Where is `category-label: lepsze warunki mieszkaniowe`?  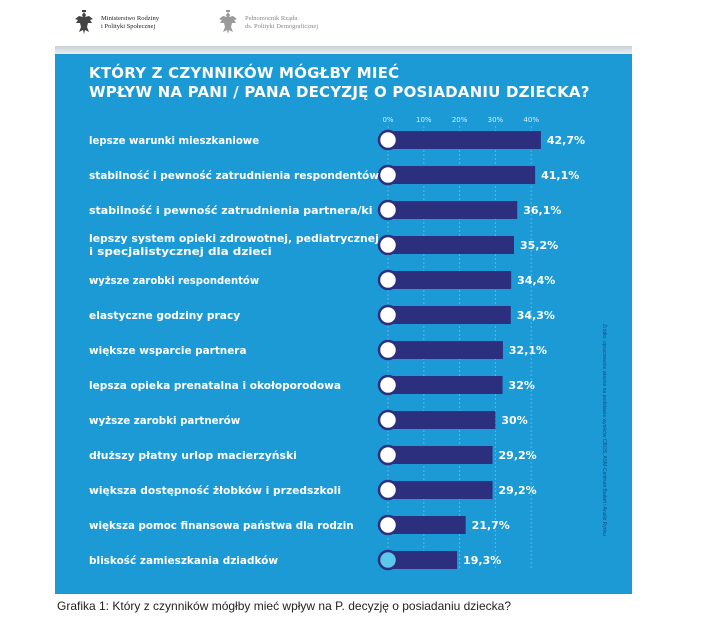
category-label: lepsze warunki mieszkaniowe is located at coordinates (174, 140).